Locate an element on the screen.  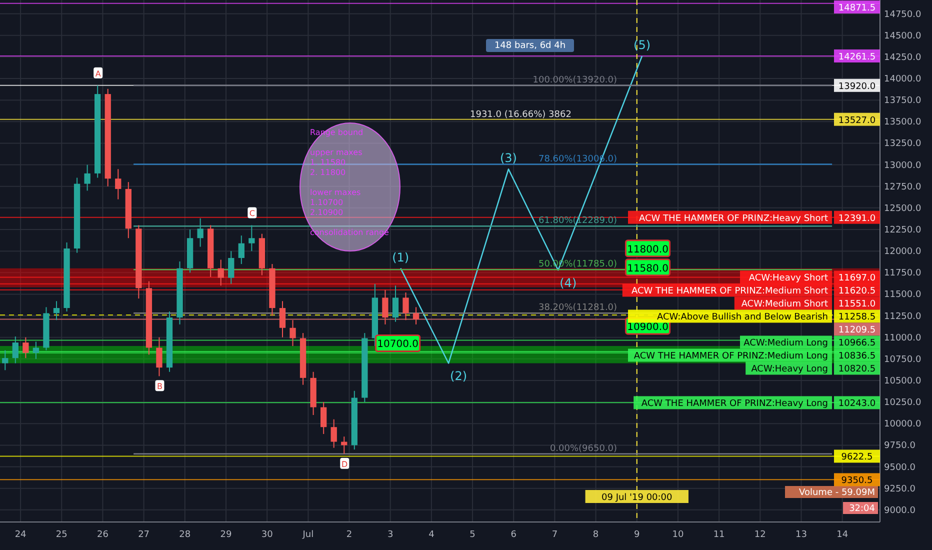
date-tag: 09 Jul '19 00:00 is located at coordinates (636, 496).